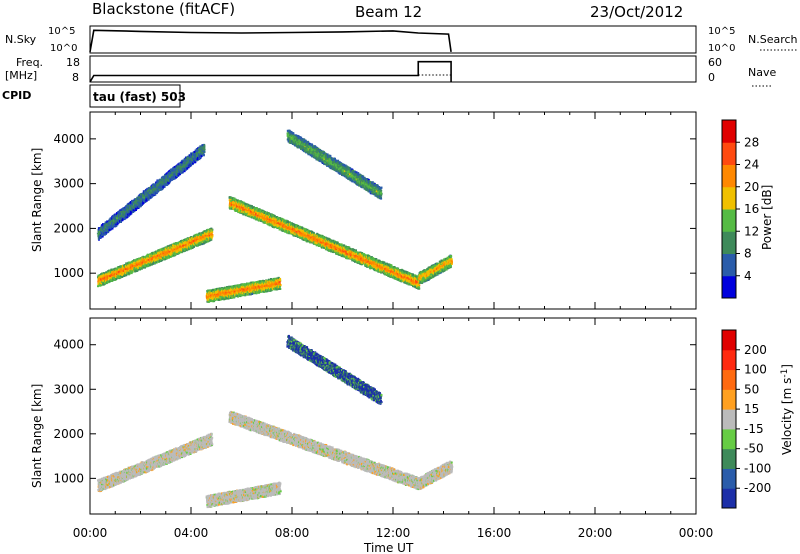  What do you see at coordinates (16, 95) in the screenshot?
I see `cpid-label: CPID` at bounding box center [16, 95].